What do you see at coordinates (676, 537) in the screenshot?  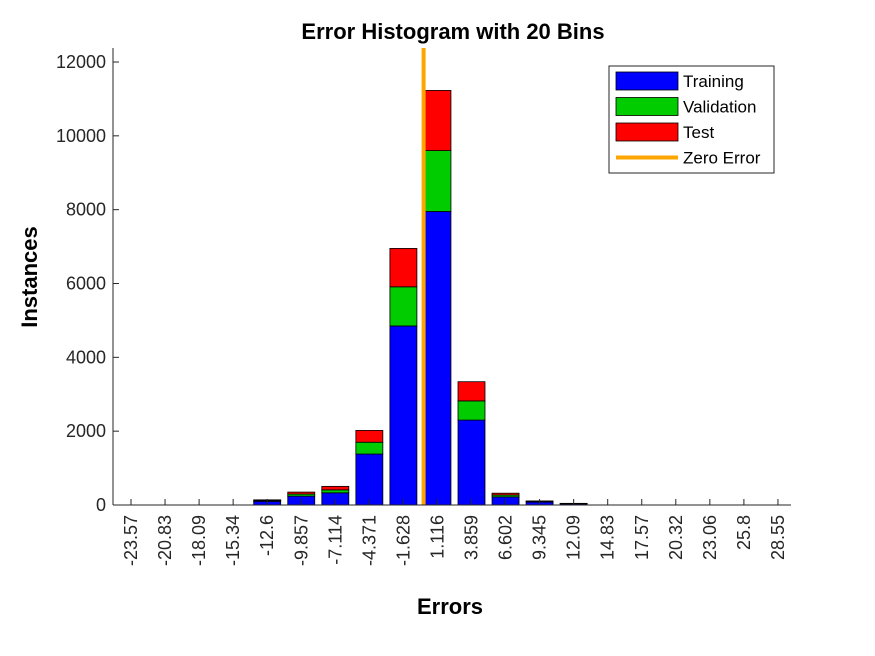 I see `x-tick-label-16: 20.32` at bounding box center [676, 537].